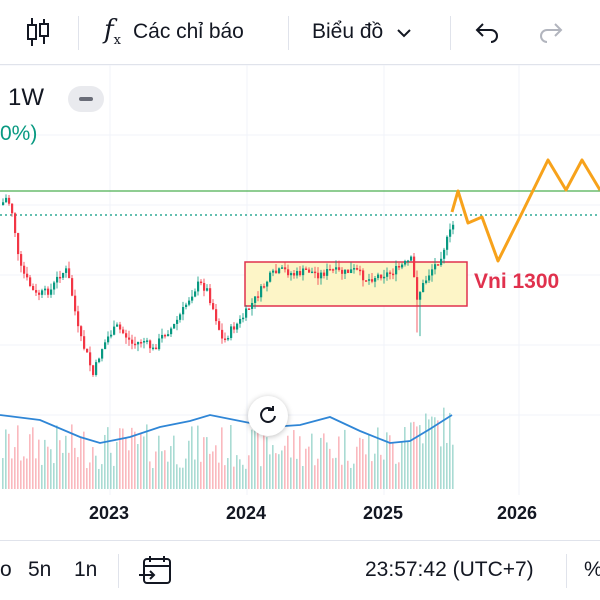 Image resolution: width=600 pixels, height=600 pixels. I want to click on collapse-legend-button, so click(86, 99).